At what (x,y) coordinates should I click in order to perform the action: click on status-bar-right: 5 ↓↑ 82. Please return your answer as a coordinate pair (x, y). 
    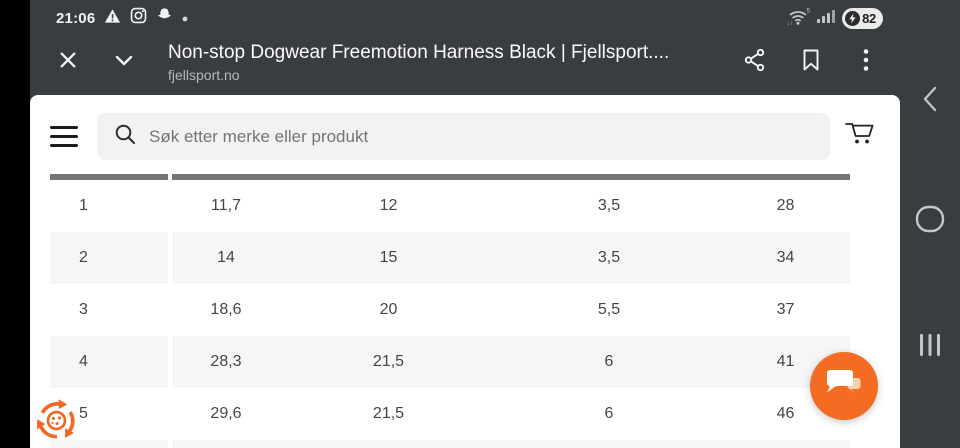
    Looking at the image, I should click on (835, 18).